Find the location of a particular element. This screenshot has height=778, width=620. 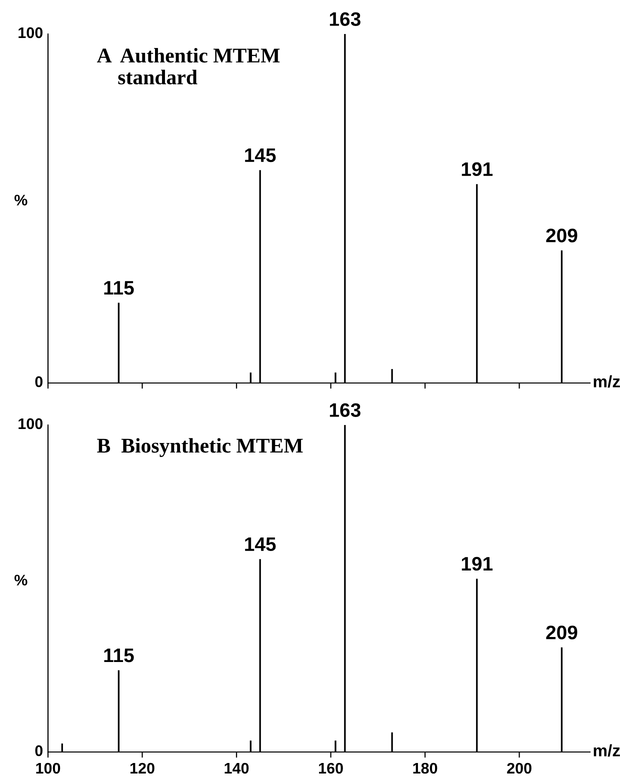

text: A Authentic MTEM standard is located at coordinates (188, 66).